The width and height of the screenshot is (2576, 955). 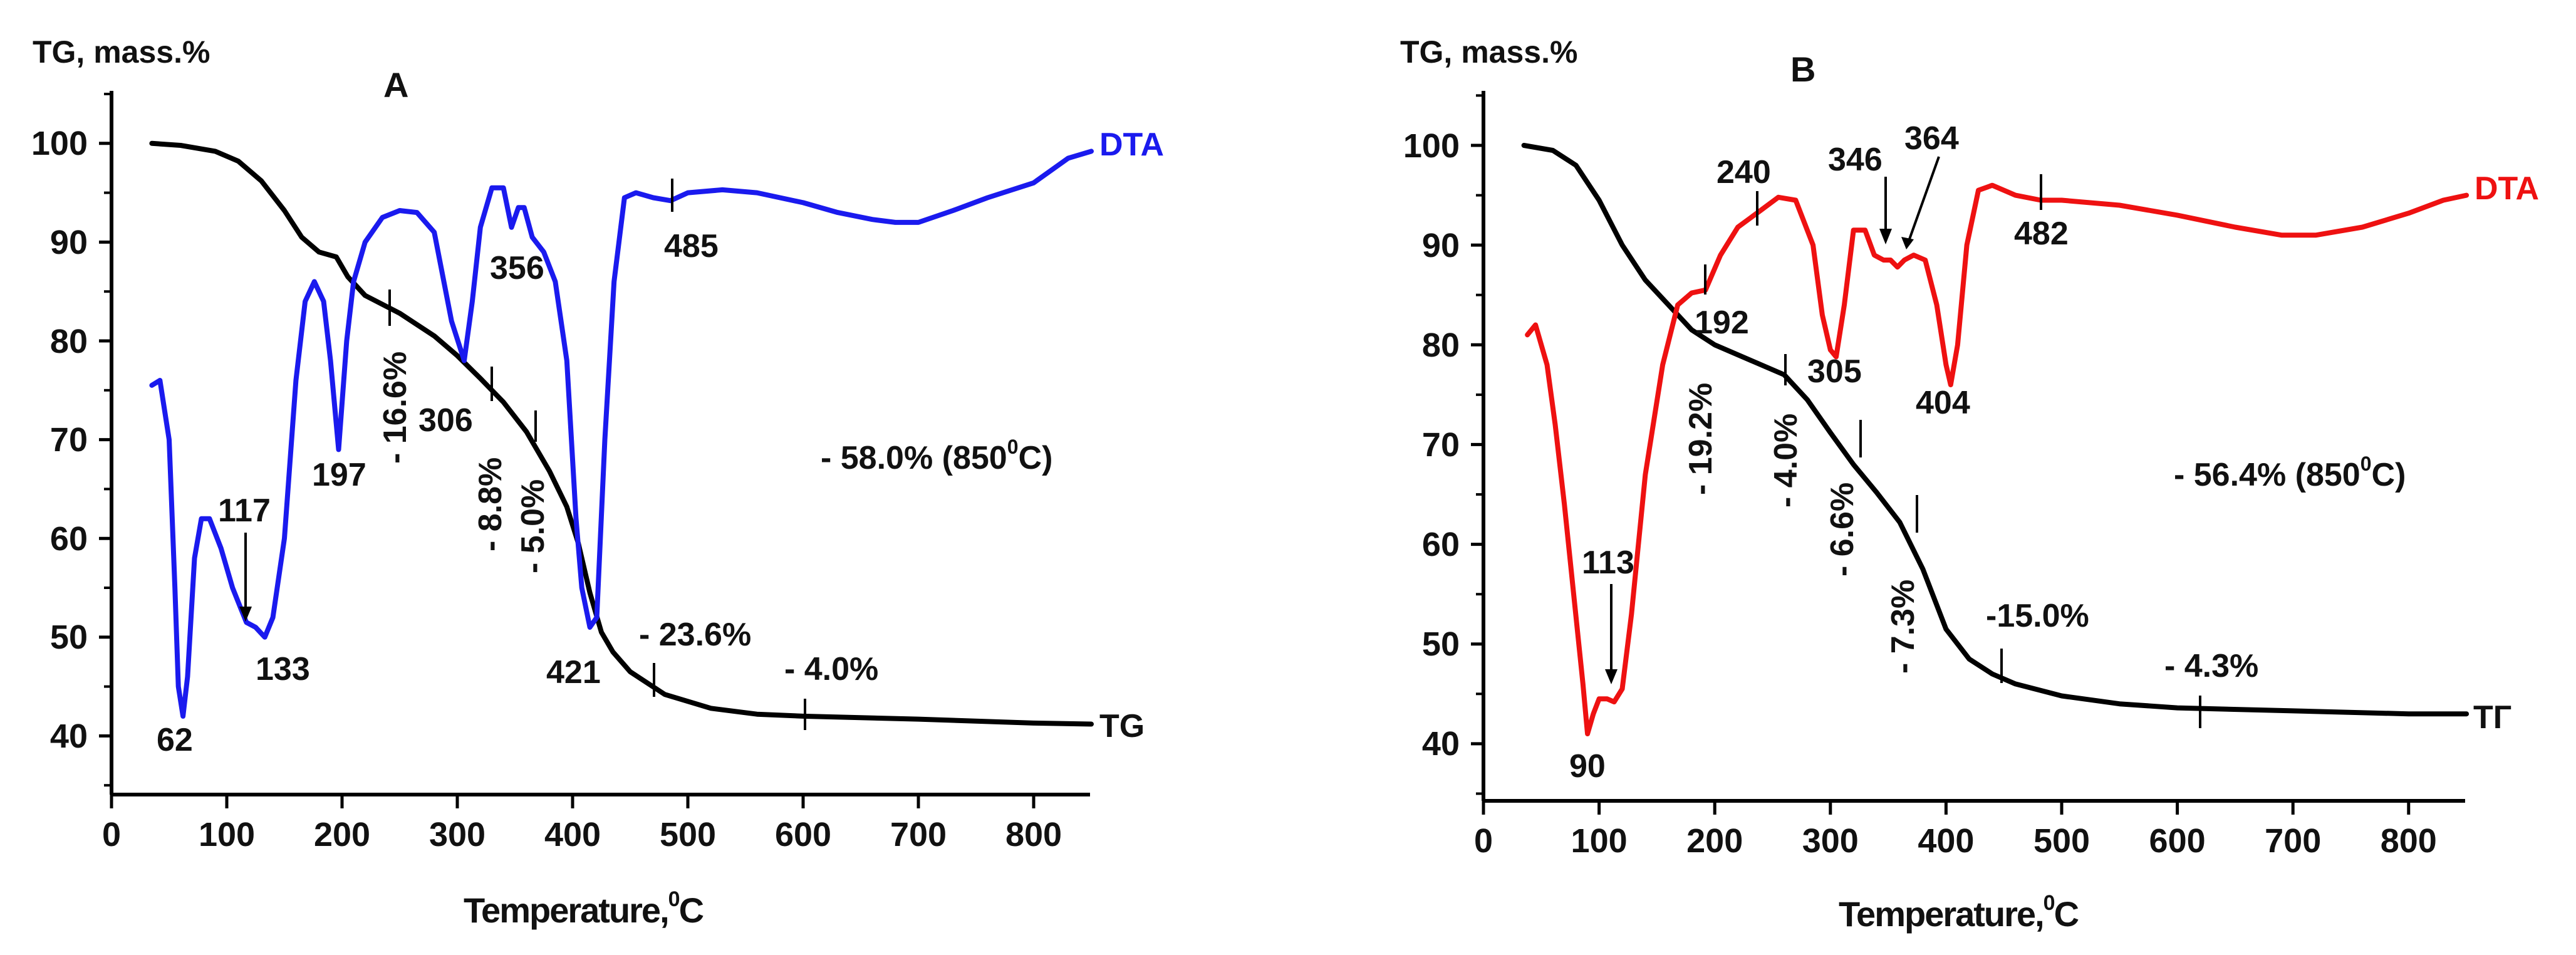 What do you see at coordinates (572, 834) in the screenshot?
I see `a-xtick-label: 400` at bounding box center [572, 834].